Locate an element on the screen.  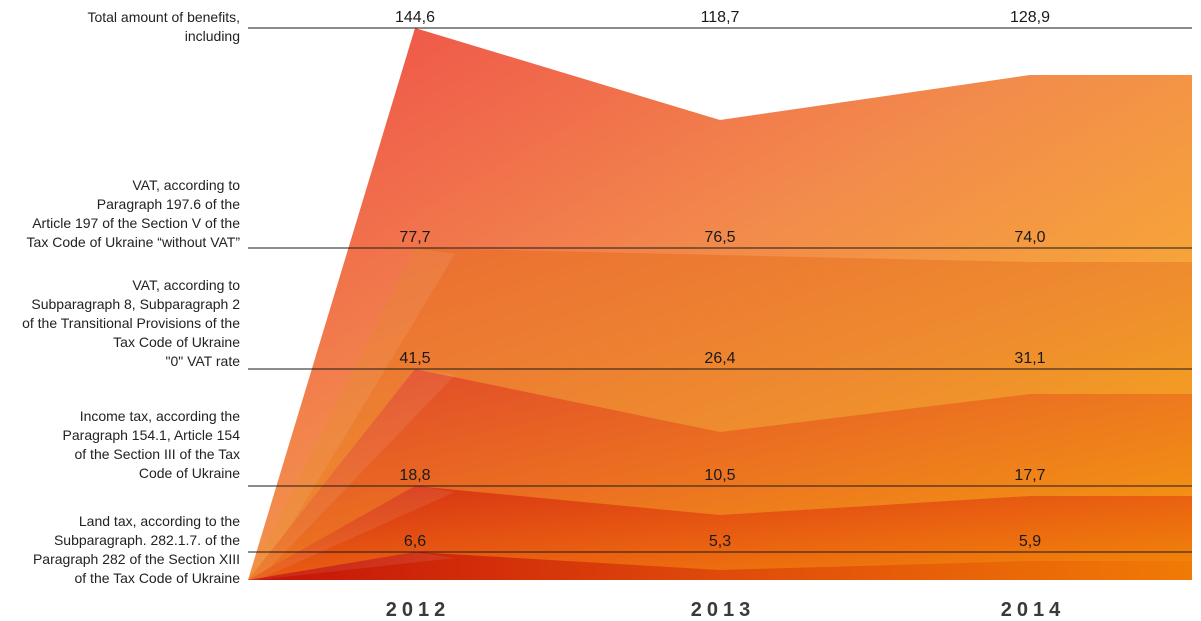
x-tick-label: 2013 is located at coordinates (723, 610).